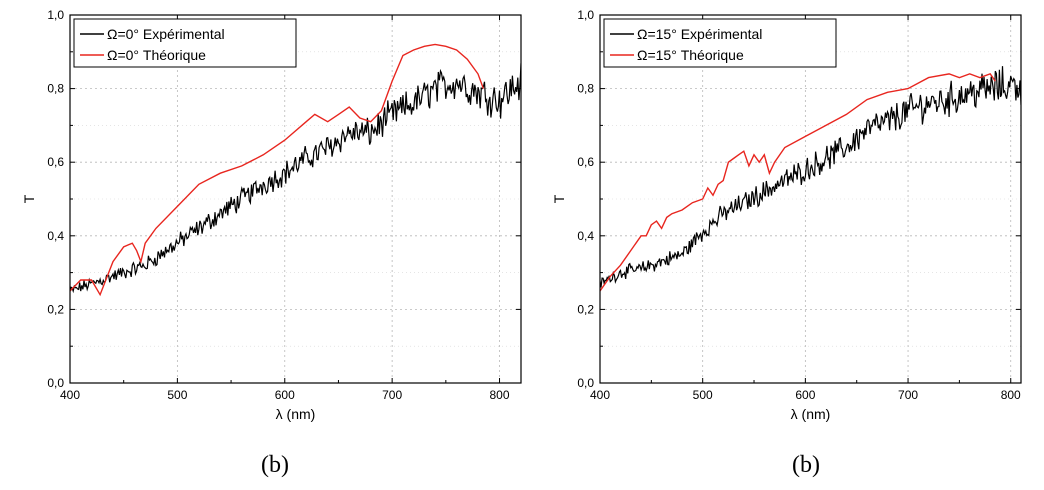 The image size is (1044, 490). I want to click on legend-label: Ω=0° Expérimental, so click(166, 34).